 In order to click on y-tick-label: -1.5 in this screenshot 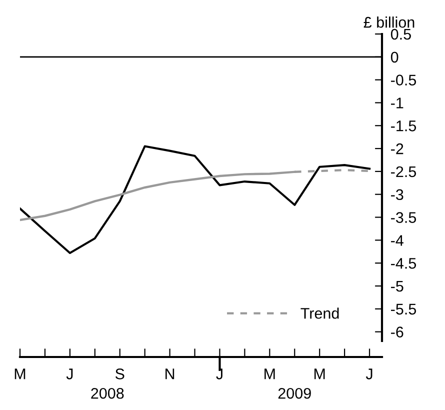, I will do `click(403, 126)`.